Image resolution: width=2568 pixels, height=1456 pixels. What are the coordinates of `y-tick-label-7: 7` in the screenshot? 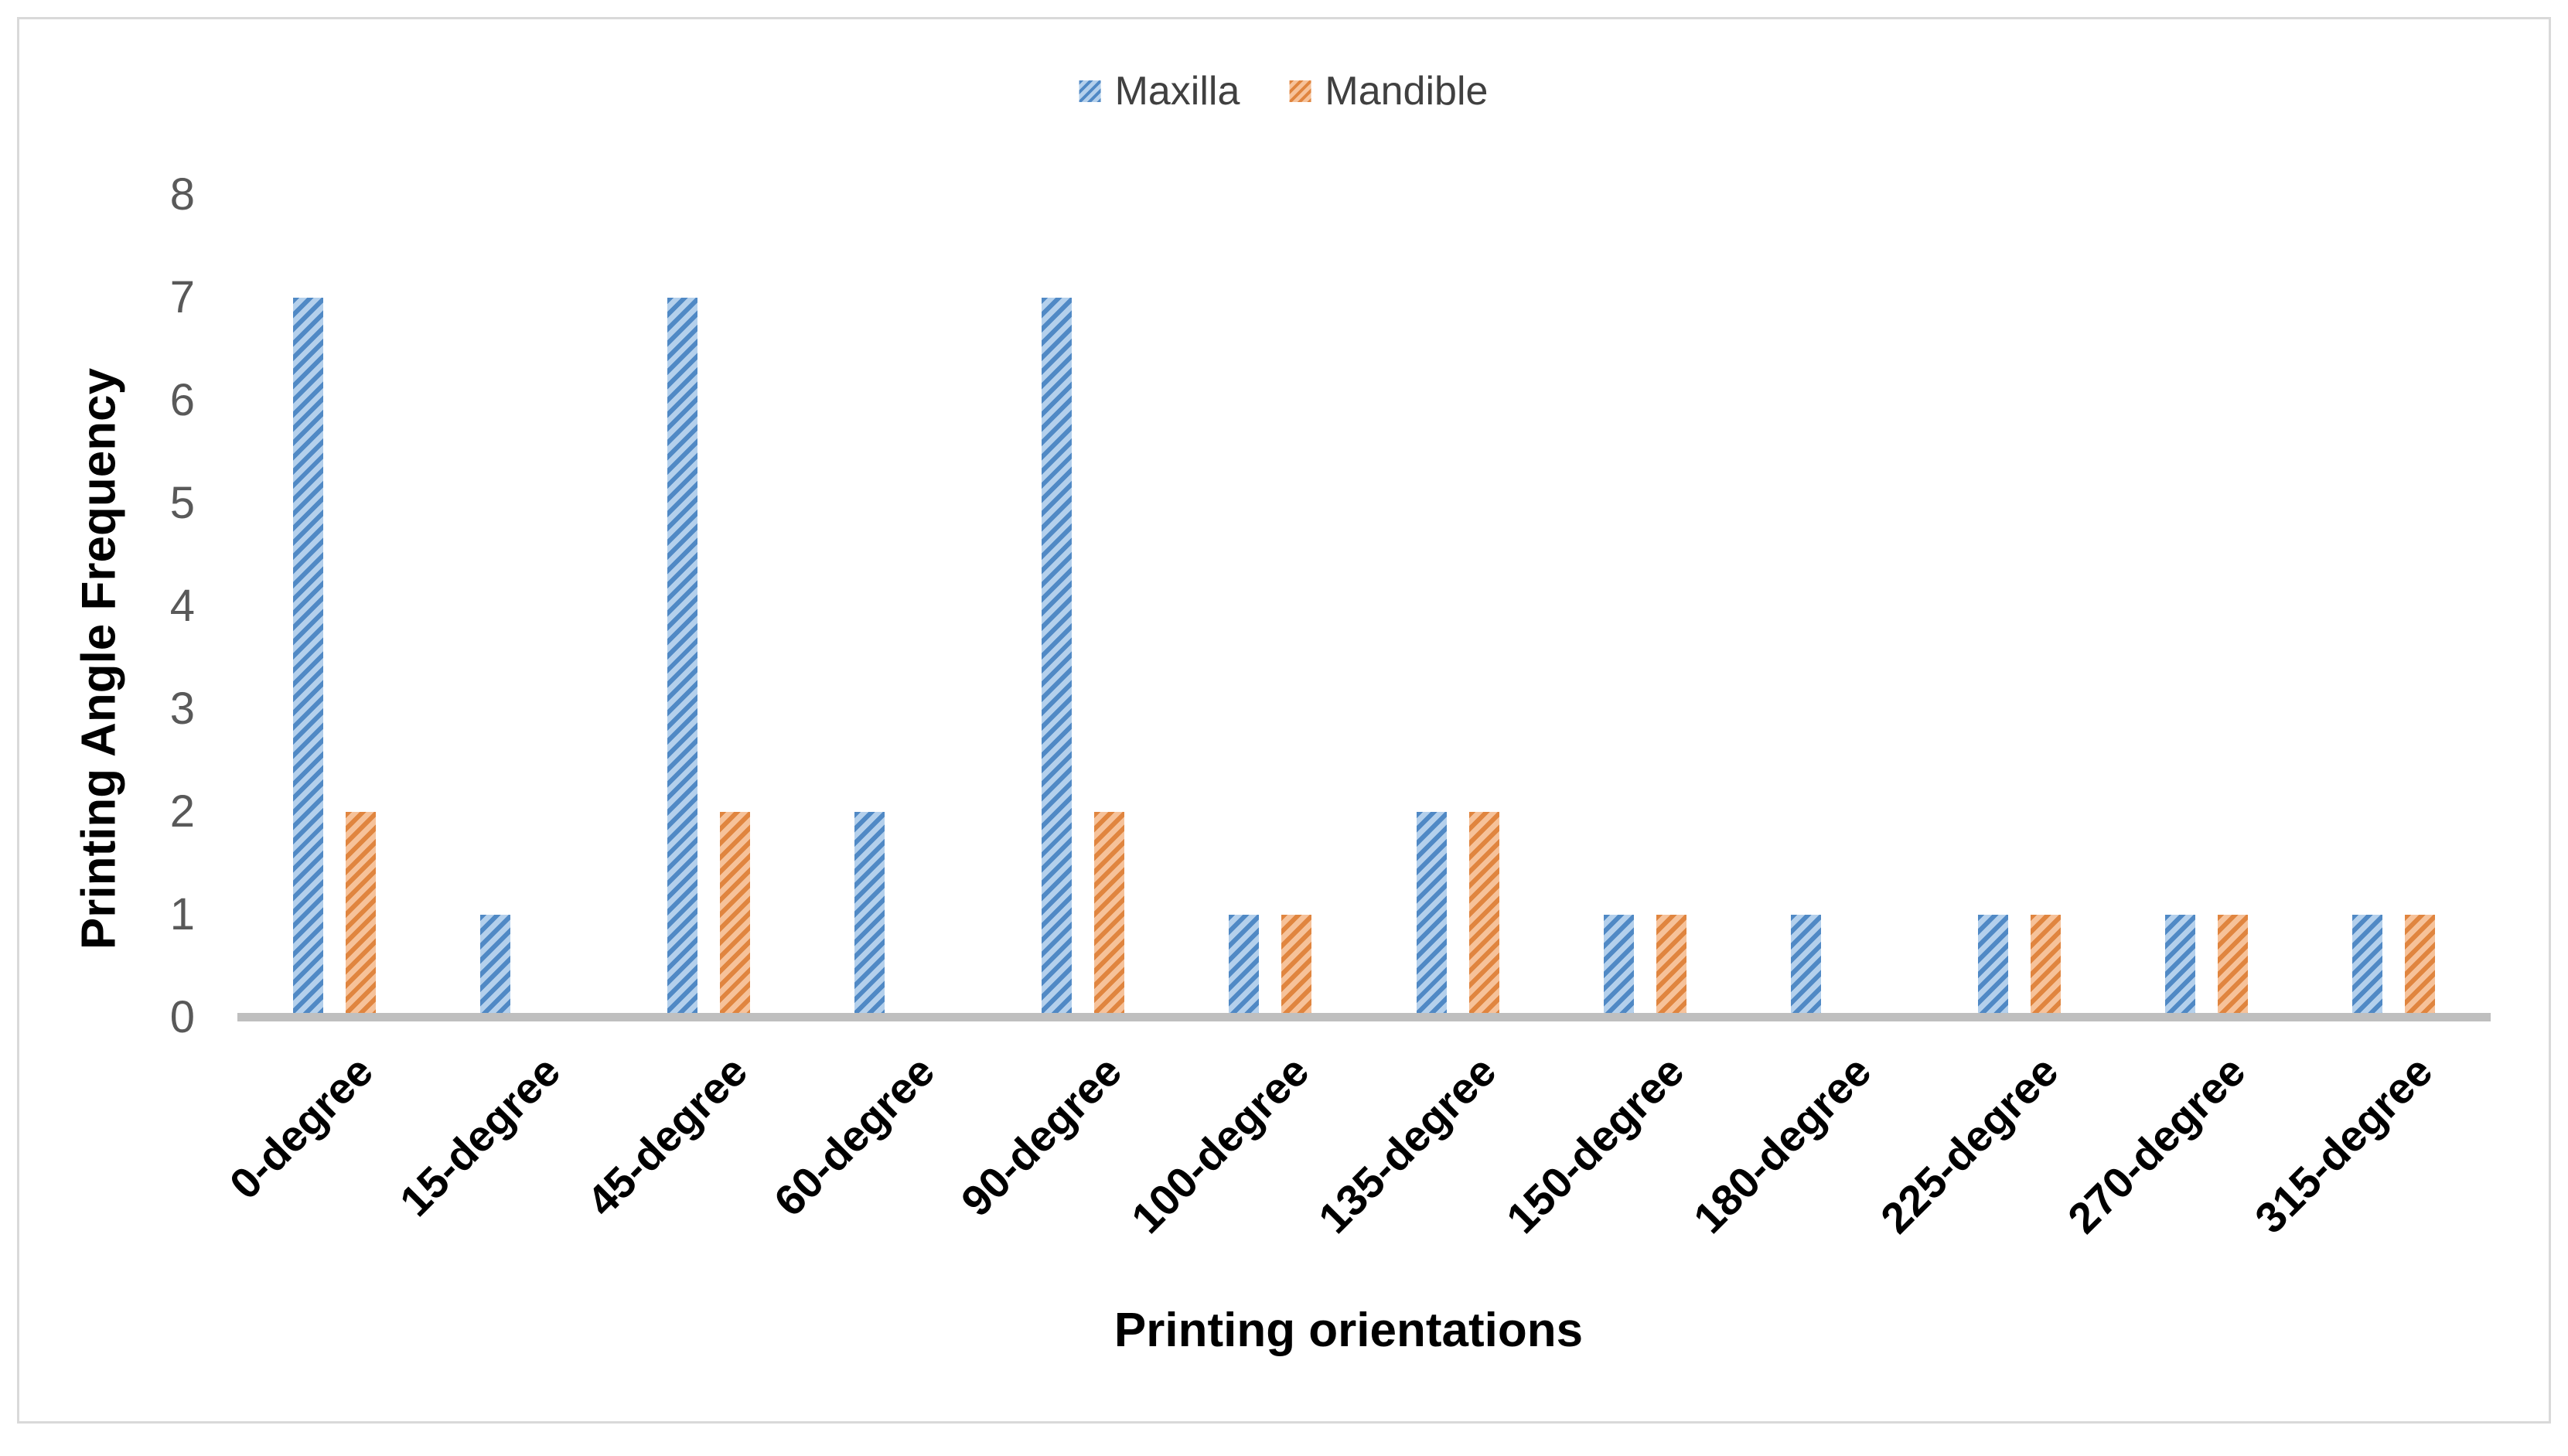 It's located at (182, 297).